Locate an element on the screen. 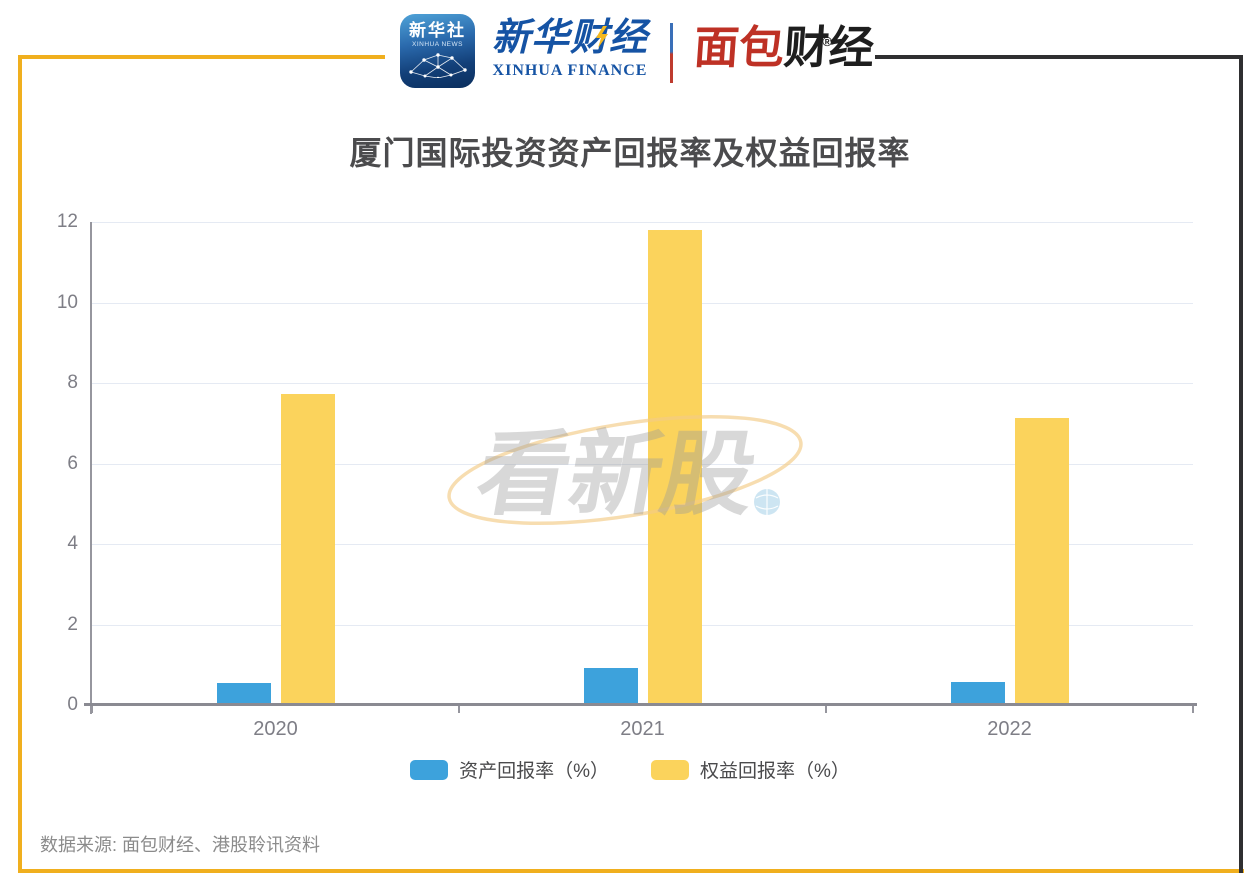 Image resolution: width=1260 pixels, height=891 pixels. bar-2022-series0 is located at coordinates (977, 693).